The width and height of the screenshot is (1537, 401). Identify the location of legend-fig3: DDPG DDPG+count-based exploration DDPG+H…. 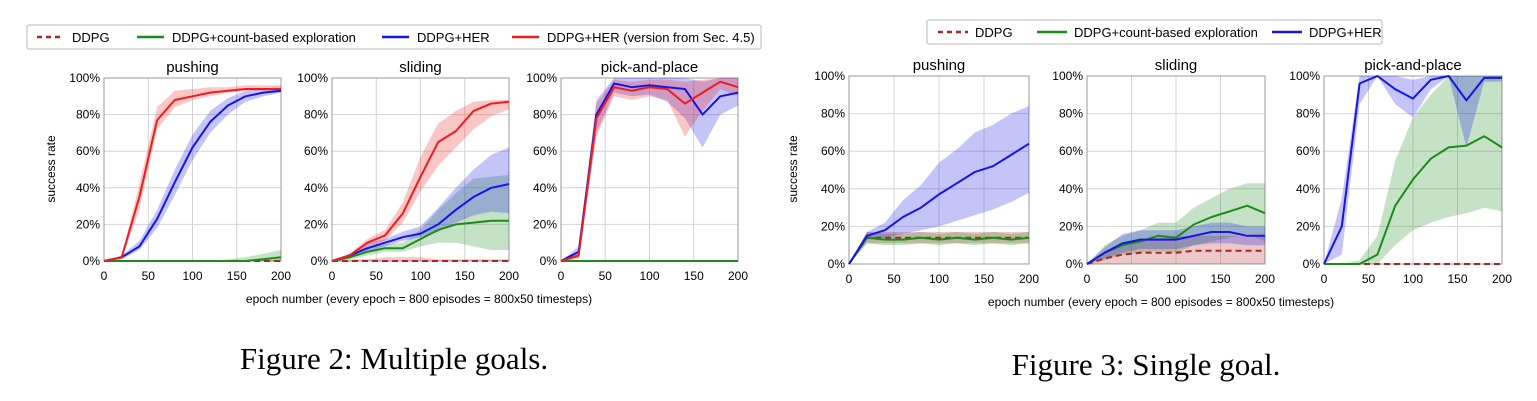
(1154, 32).